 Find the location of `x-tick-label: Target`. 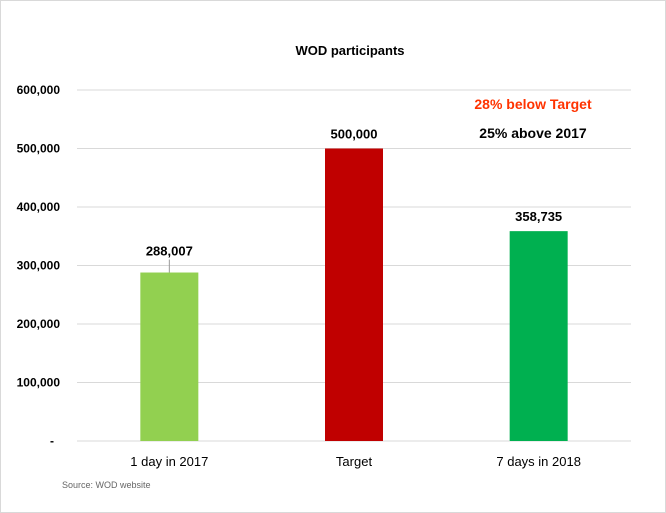

x-tick-label: Target is located at coordinates (354, 461).